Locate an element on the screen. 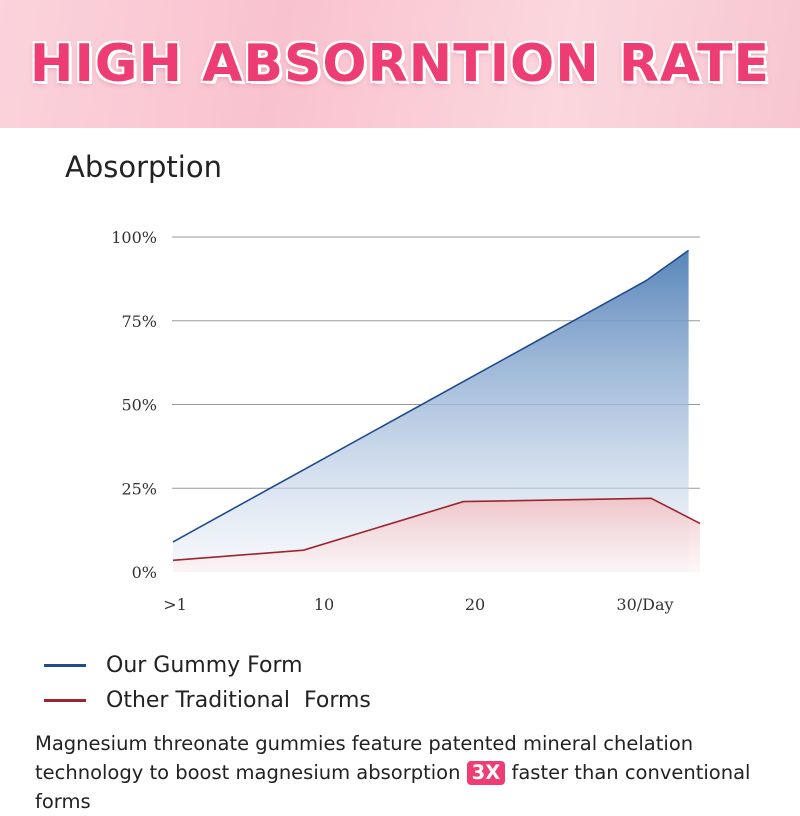  banner-title: HIGH ABSORNTION RATE is located at coordinates (400, 64).